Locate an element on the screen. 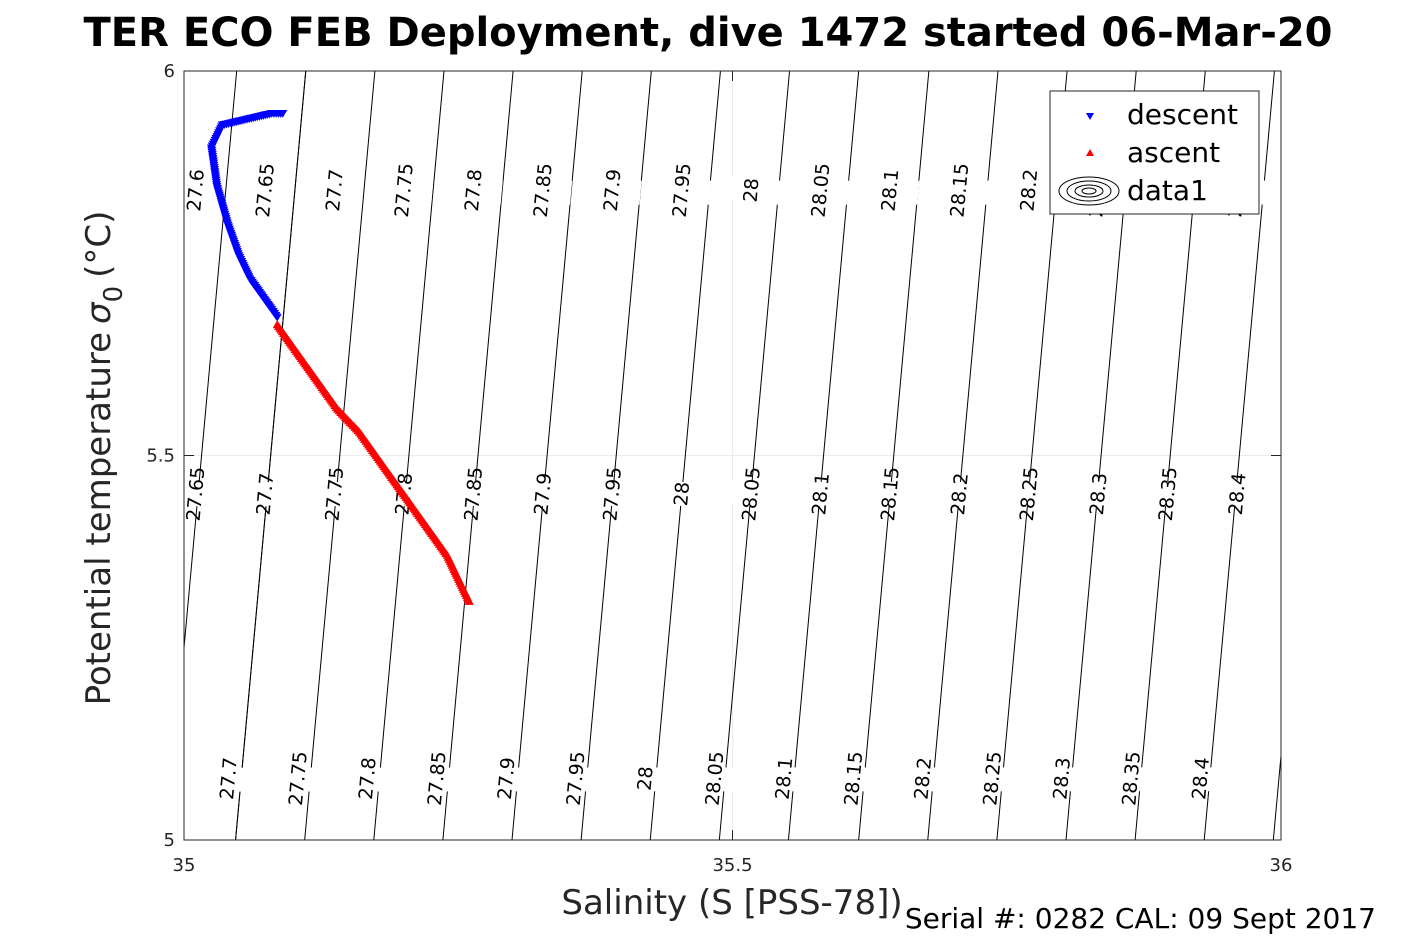 This screenshot has width=1417, height=945. footer-serial-cal: Serial #: 0282 CAL: 09 Sept 2017 is located at coordinates (1140, 918).